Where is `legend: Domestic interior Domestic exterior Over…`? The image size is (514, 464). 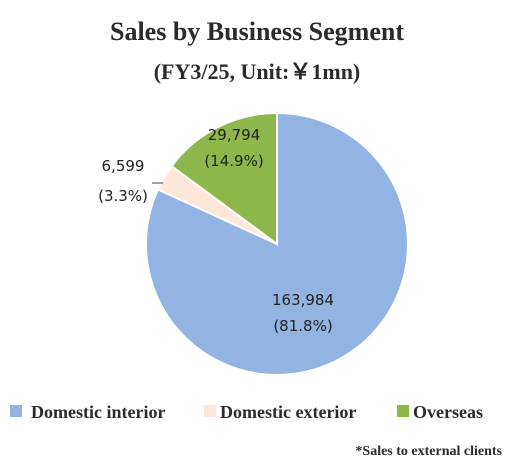 legend: Domestic interior Domestic exterior Over… is located at coordinates (246, 412).